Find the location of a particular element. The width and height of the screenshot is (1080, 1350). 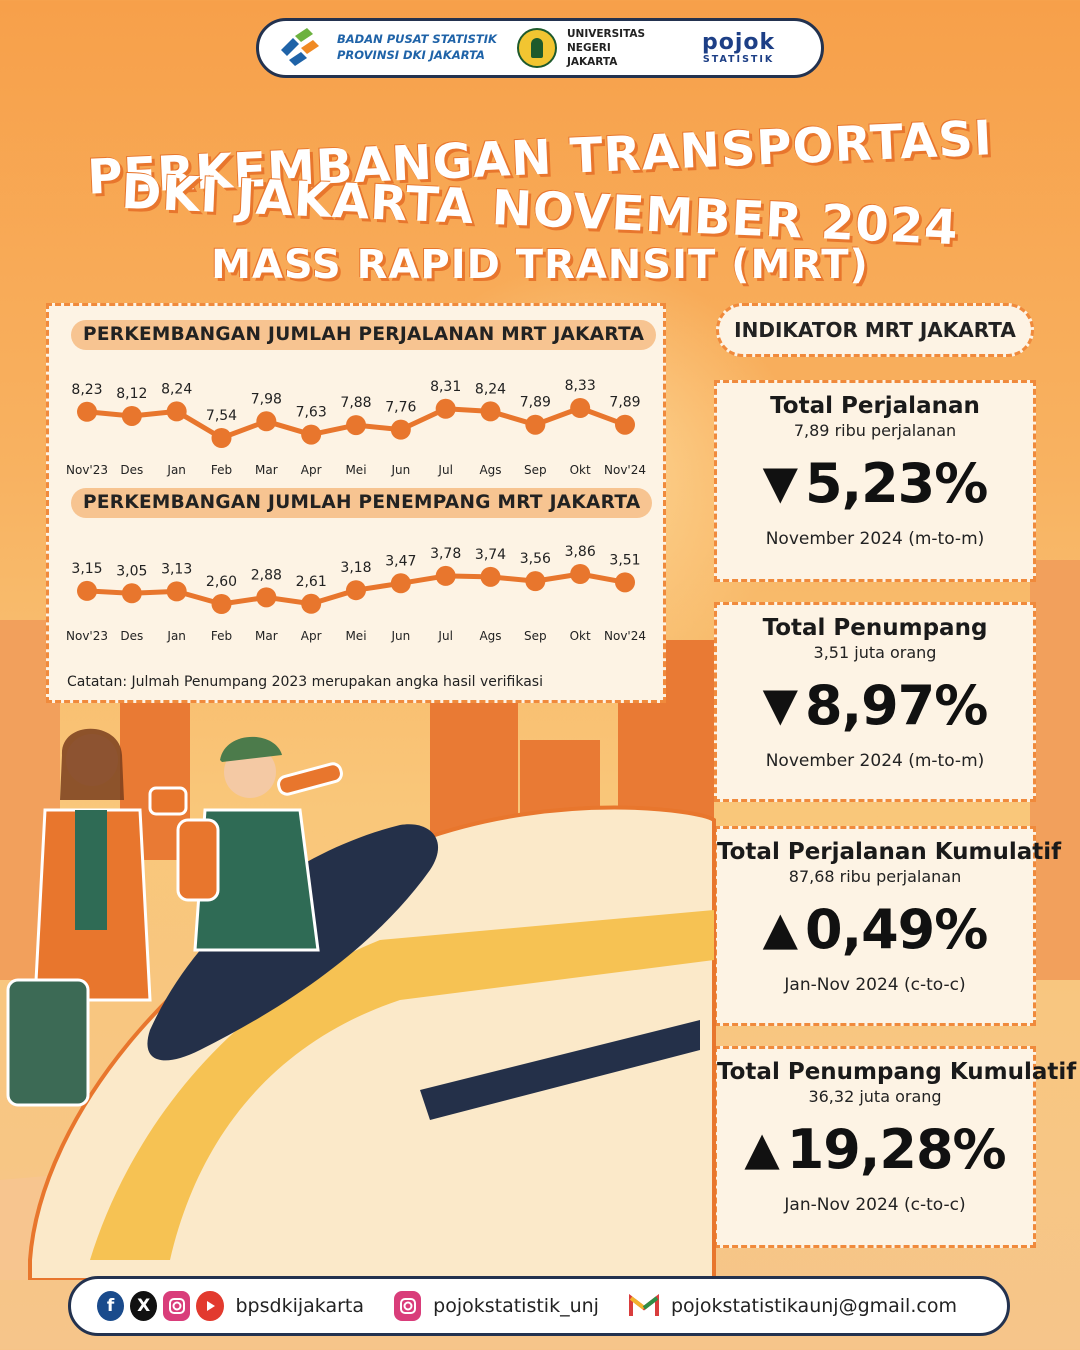

unj-name-line2: JAKARTA is located at coordinates (592, 62).